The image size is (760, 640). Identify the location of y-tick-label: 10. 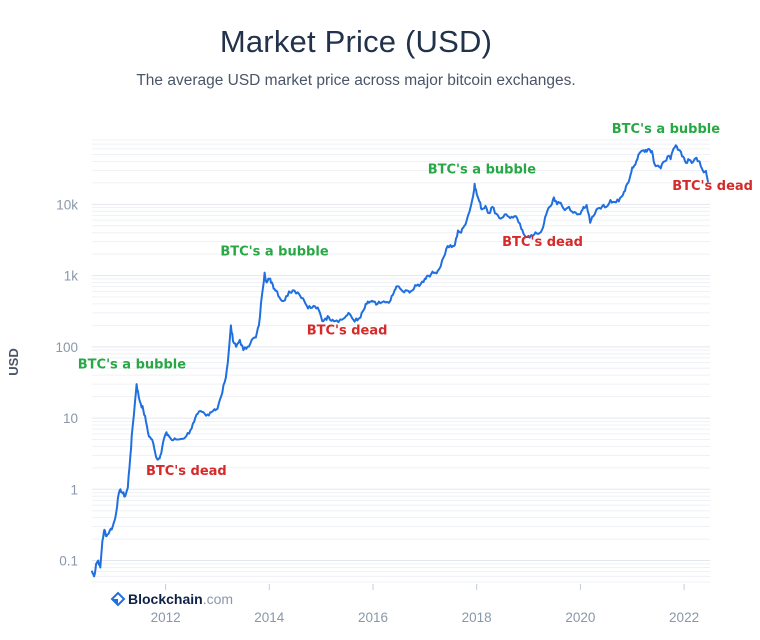
(70, 418).